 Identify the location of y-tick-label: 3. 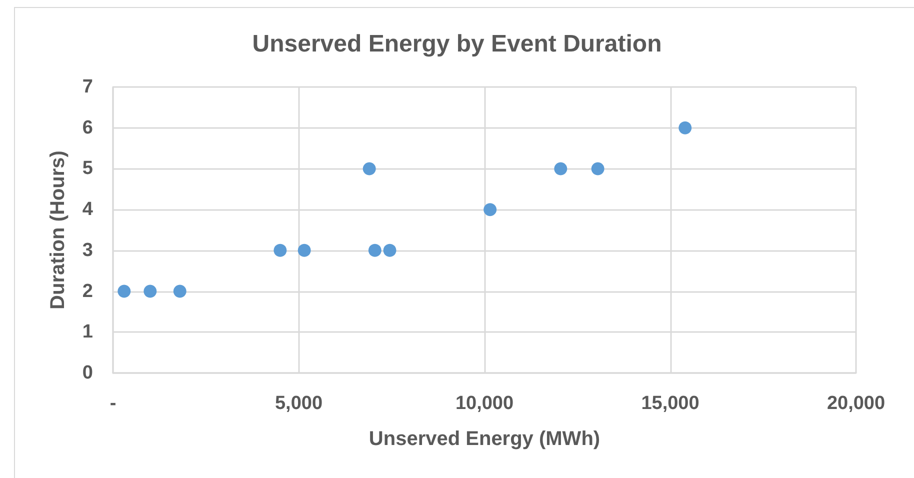
(87, 250).